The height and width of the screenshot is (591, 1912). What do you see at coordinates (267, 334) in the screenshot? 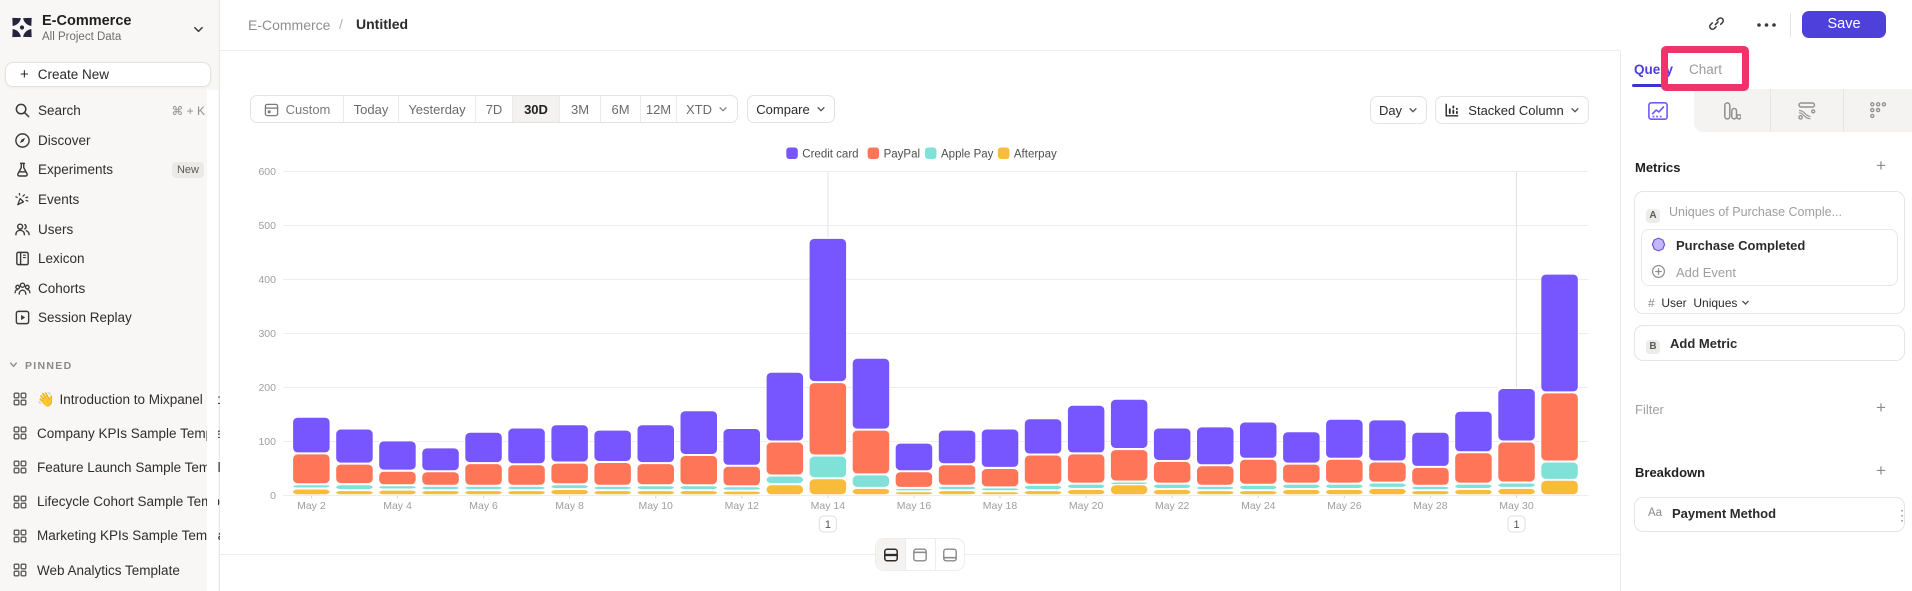
I see `svg-text: 300` at bounding box center [267, 334].